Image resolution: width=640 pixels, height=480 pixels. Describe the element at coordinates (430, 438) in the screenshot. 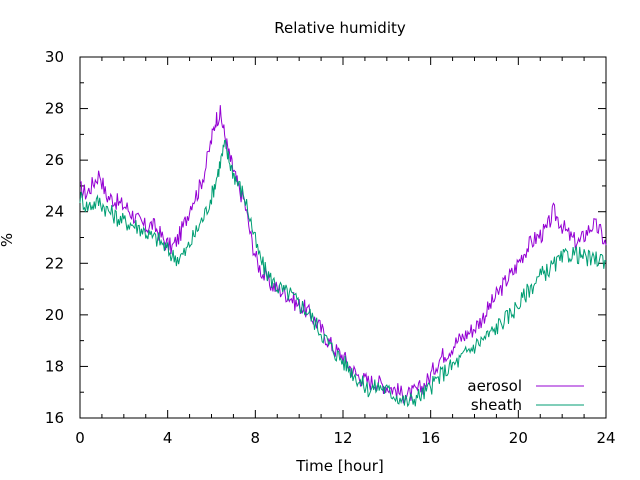

I see `x-tick-label: 16` at that location.